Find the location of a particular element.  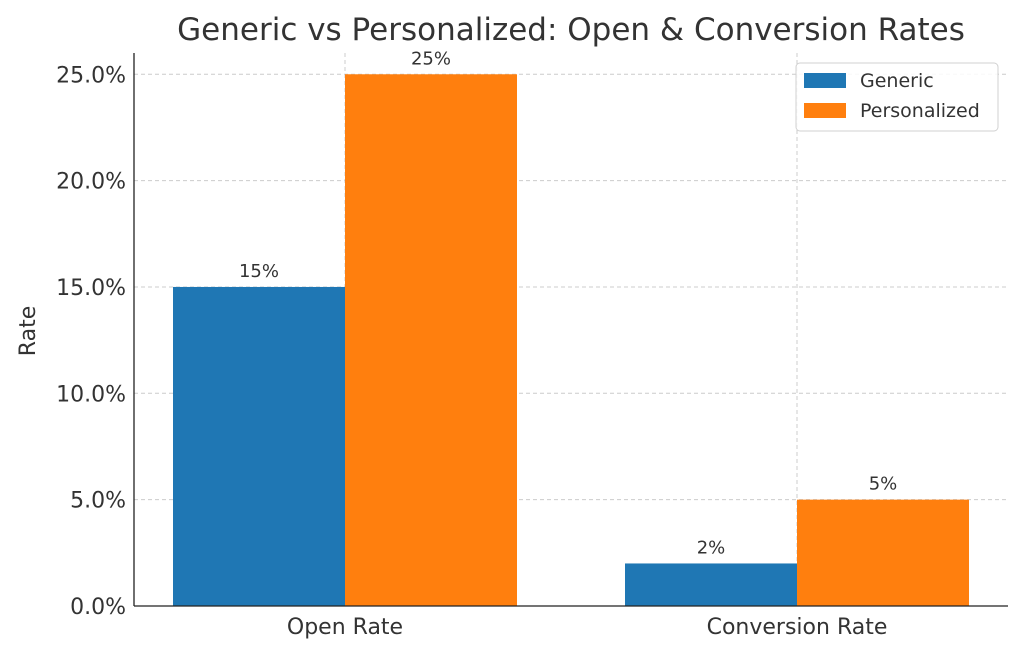

y-tick-label: 25.0% is located at coordinates (91, 75).